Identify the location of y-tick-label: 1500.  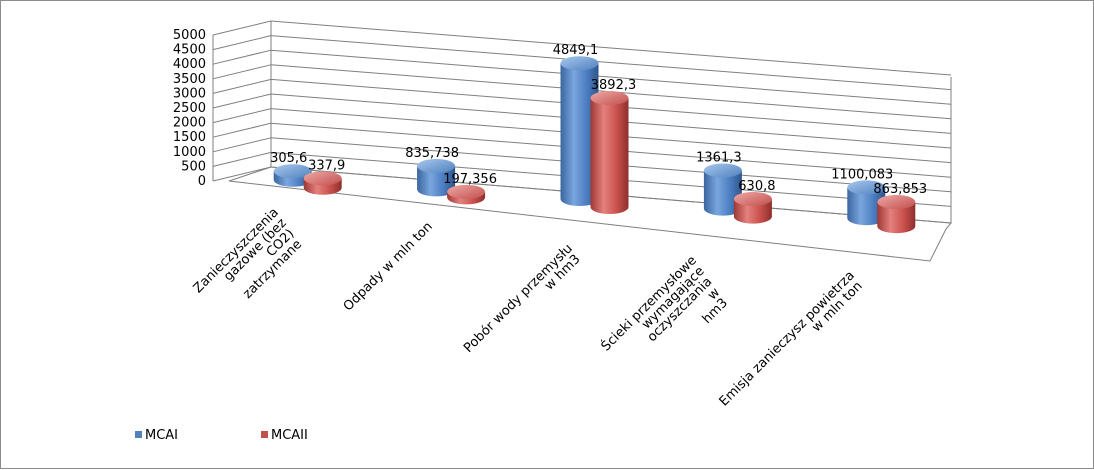
(189, 137).